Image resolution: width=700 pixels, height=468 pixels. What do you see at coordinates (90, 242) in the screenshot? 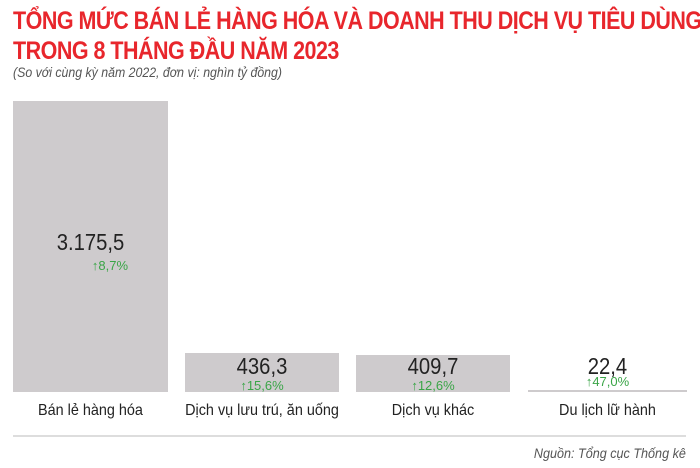
I see `bar-value: 3.175,5` at bounding box center [90, 242].